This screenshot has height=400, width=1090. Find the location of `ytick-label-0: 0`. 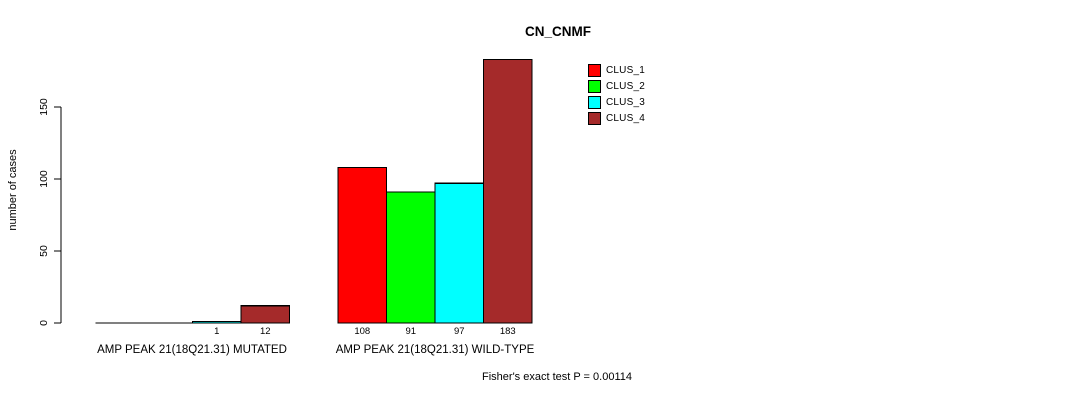

ytick-label-0: 0 is located at coordinates (44, 323).